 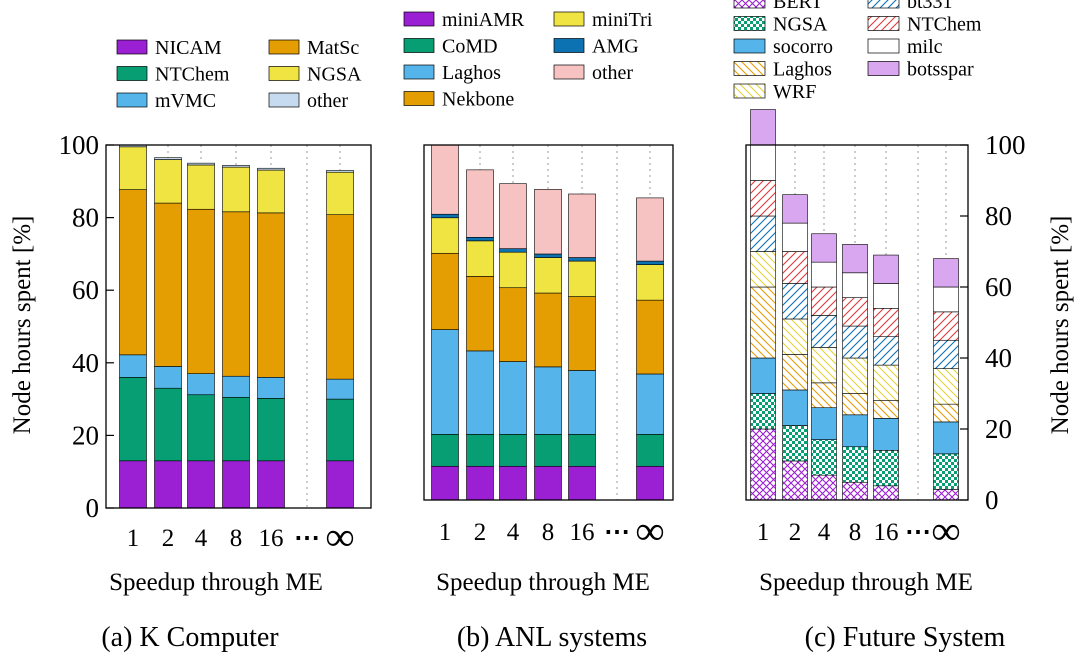 What do you see at coordinates (284, 47) in the screenshot?
I see `legend-swatch-matsc` at bounding box center [284, 47].